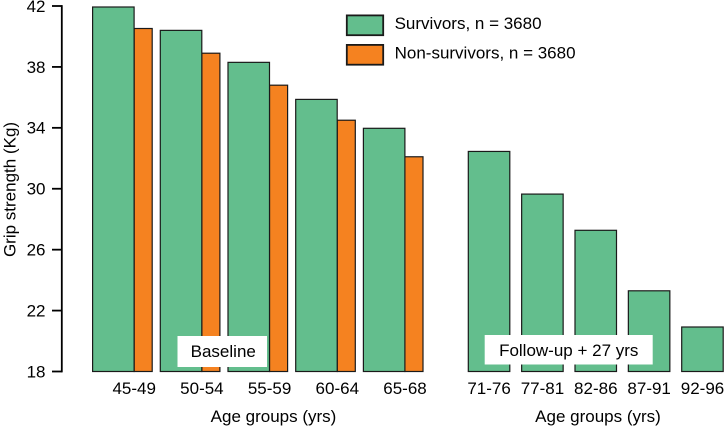  What do you see at coordinates (133, 388) in the screenshot?
I see `svg-text: 45-49` at bounding box center [133, 388].